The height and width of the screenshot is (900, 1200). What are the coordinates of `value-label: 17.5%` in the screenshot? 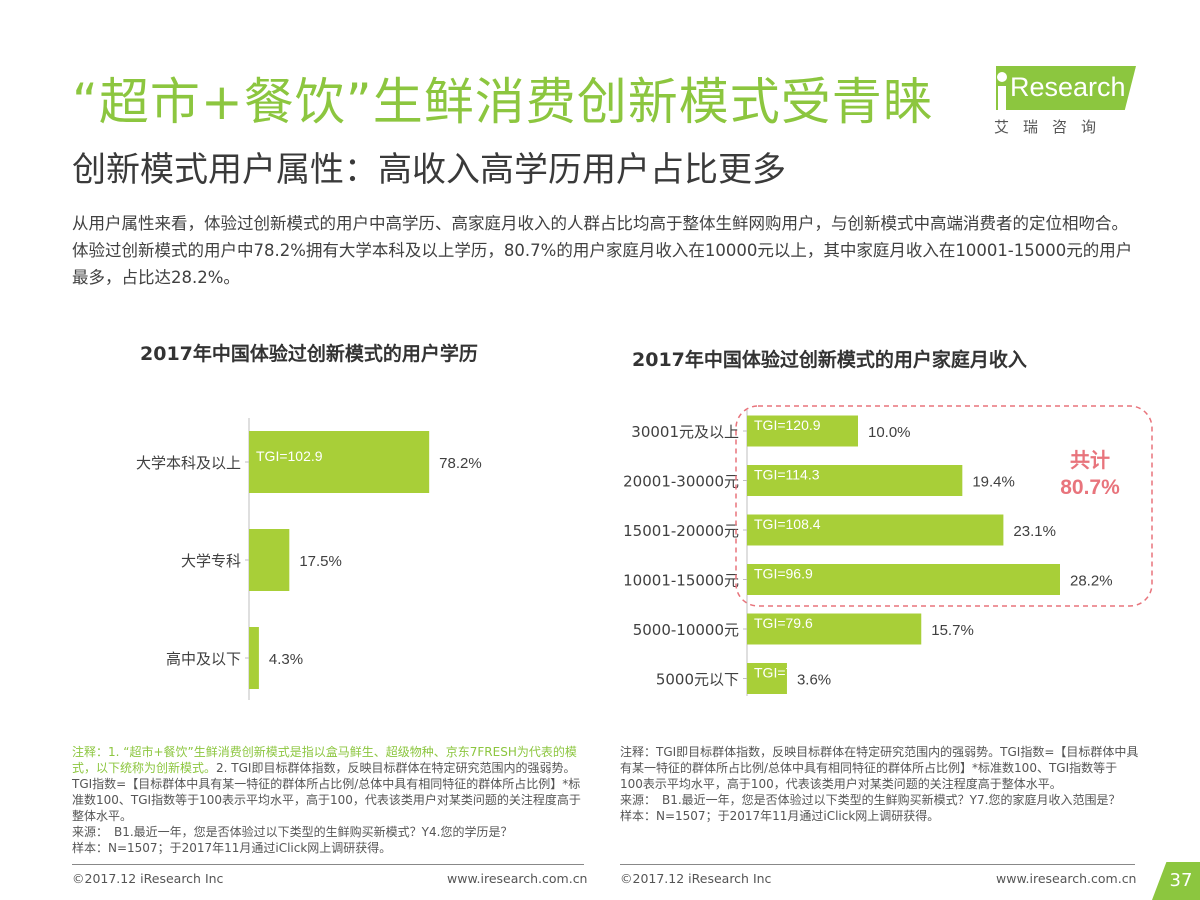 It's located at (320, 561).